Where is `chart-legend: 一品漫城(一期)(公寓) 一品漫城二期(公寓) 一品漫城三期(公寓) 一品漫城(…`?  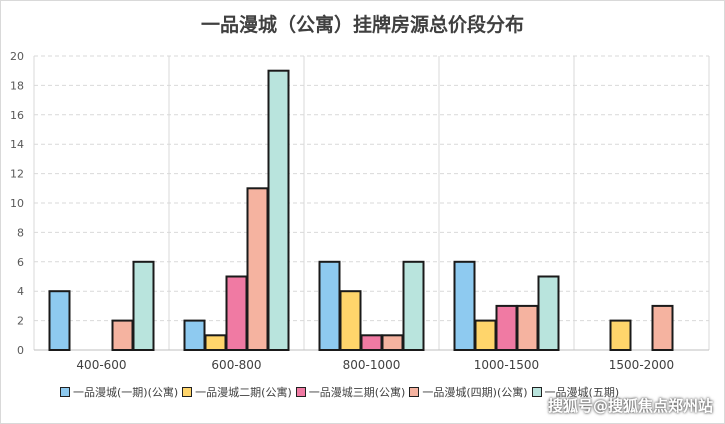
chart-legend: 一品漫城(一期)(公寓) 一品漫城二期(公寓) 一品漫城三期(公寓) 一品漫城(… is located at coordinates (390, 392).